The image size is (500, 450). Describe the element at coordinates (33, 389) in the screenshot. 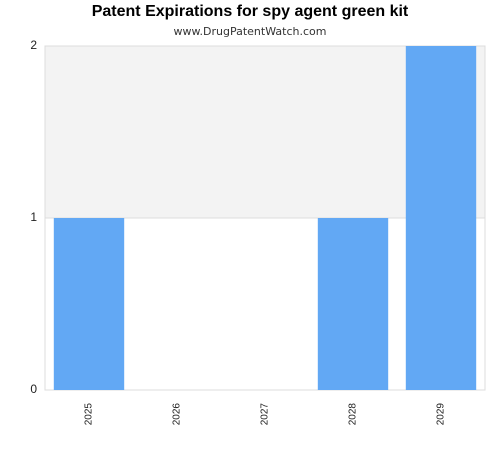

I see `y-tick-label-0: 0` at that location.